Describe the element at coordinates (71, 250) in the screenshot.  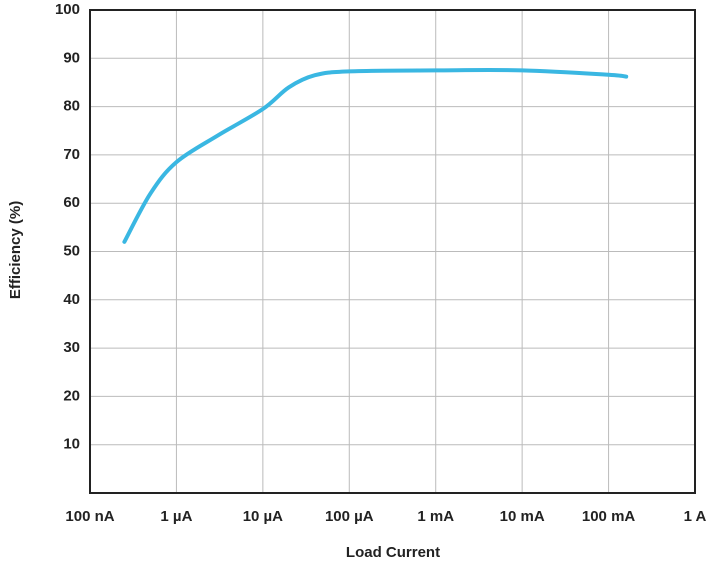
I see `y-tick-label: 50` at that location.